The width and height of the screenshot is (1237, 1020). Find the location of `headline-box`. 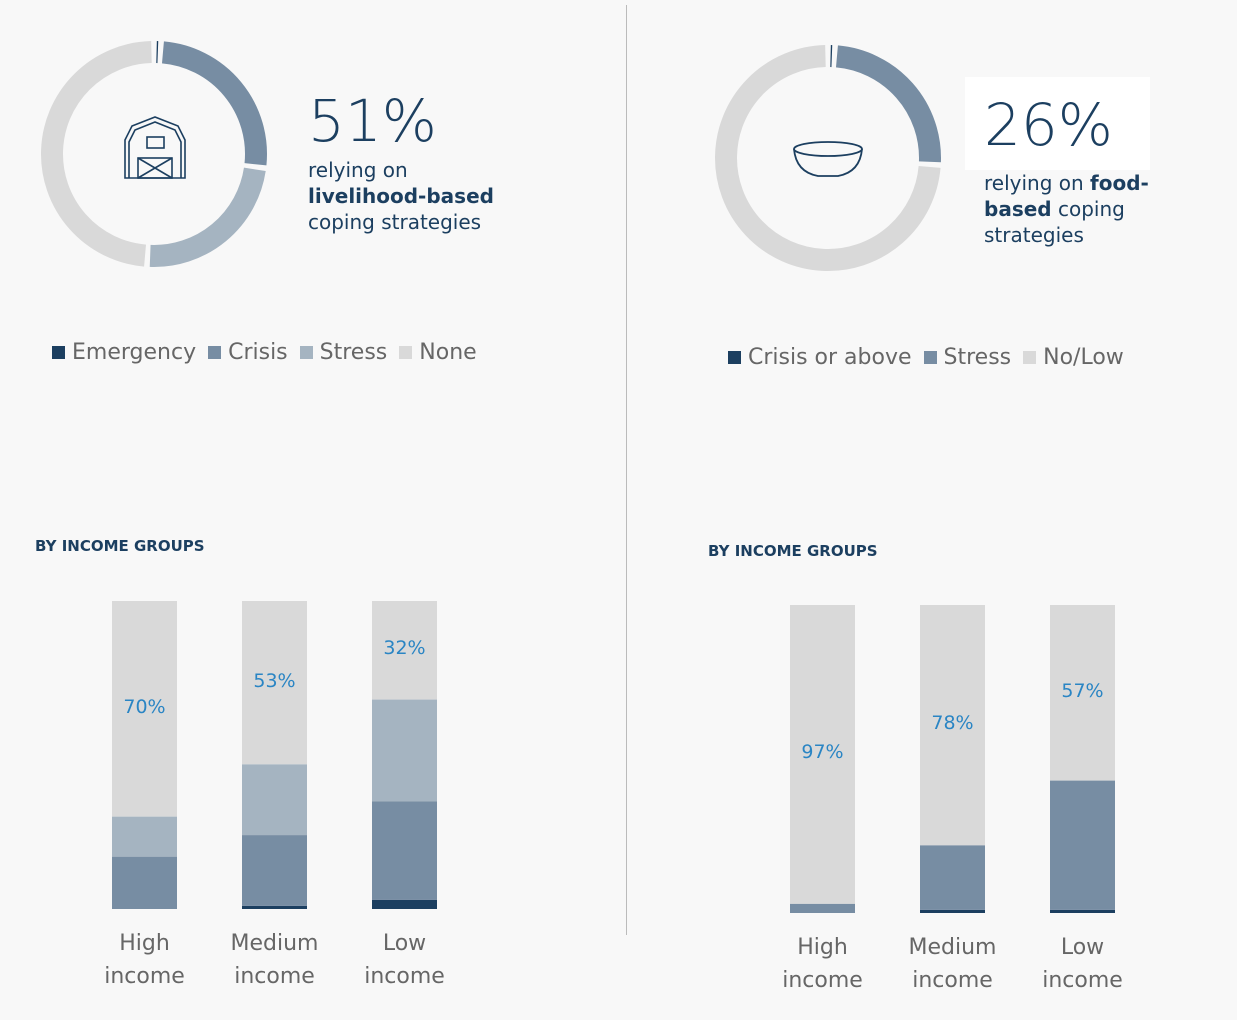

headline-box is located at coordinates (1057, 123).